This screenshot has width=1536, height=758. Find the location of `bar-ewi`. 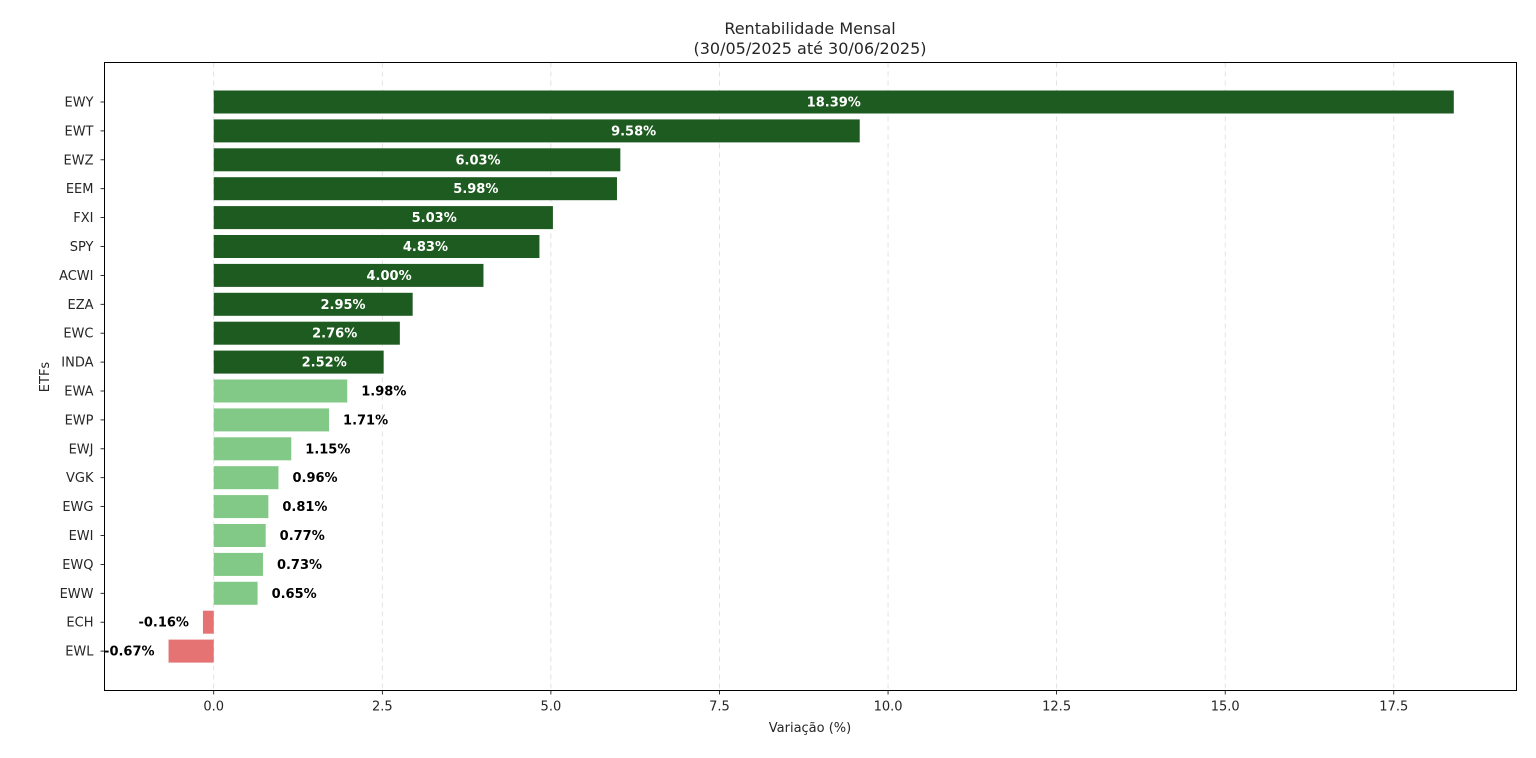

bar-ewi is located at coordinates (239, 535).